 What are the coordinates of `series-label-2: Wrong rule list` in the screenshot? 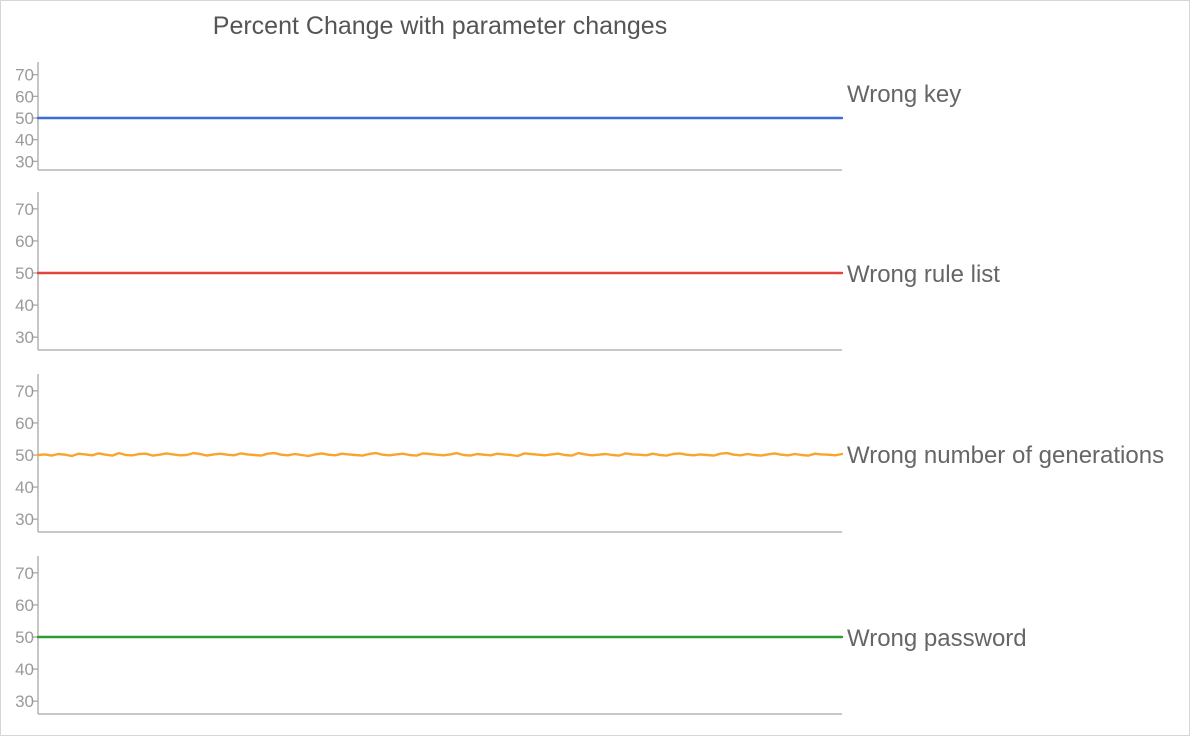 It's located at (923, 274).